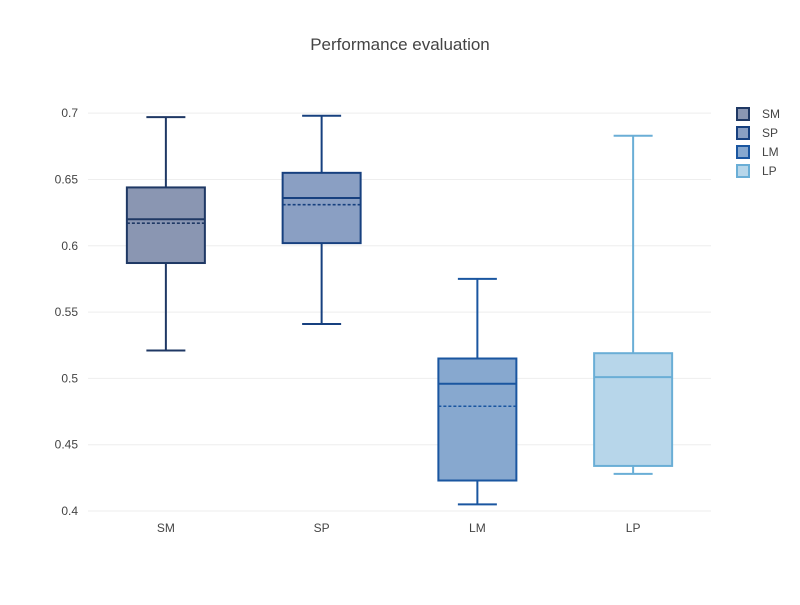 This screenshot has width=800, height=605. I want to click on y-tick-label: 0.7, so click(69, 113).